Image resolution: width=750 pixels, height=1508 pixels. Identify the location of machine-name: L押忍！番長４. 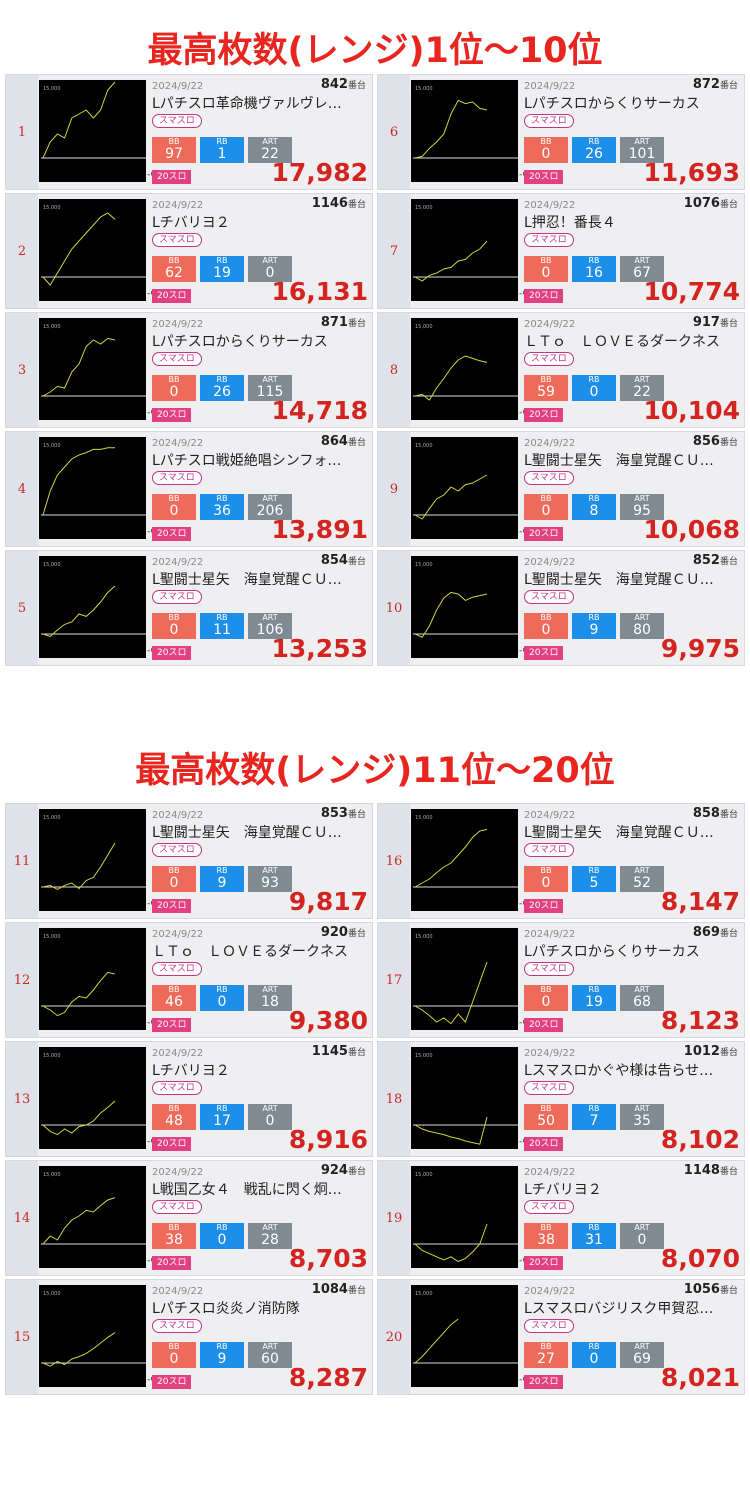
(570, 223).